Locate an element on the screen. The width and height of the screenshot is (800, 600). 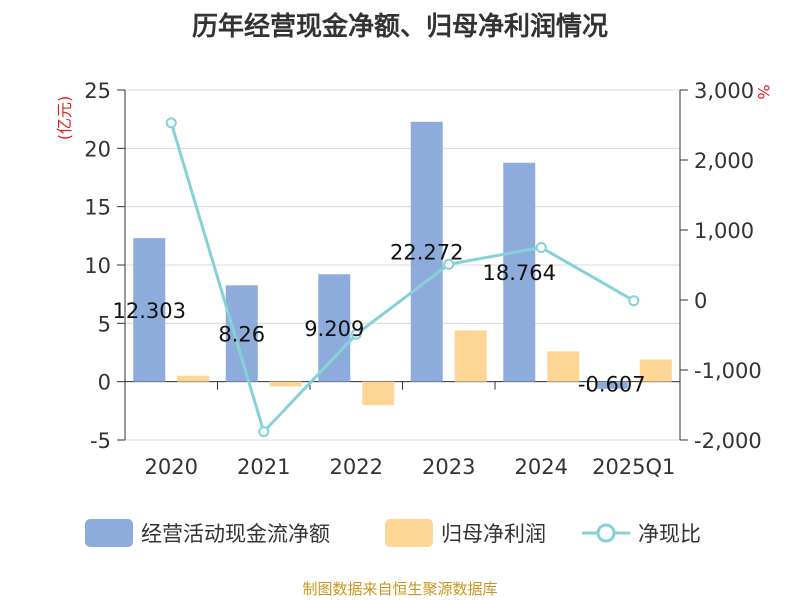
x-tick-label: 2024 is located at coordinates (541, 467).